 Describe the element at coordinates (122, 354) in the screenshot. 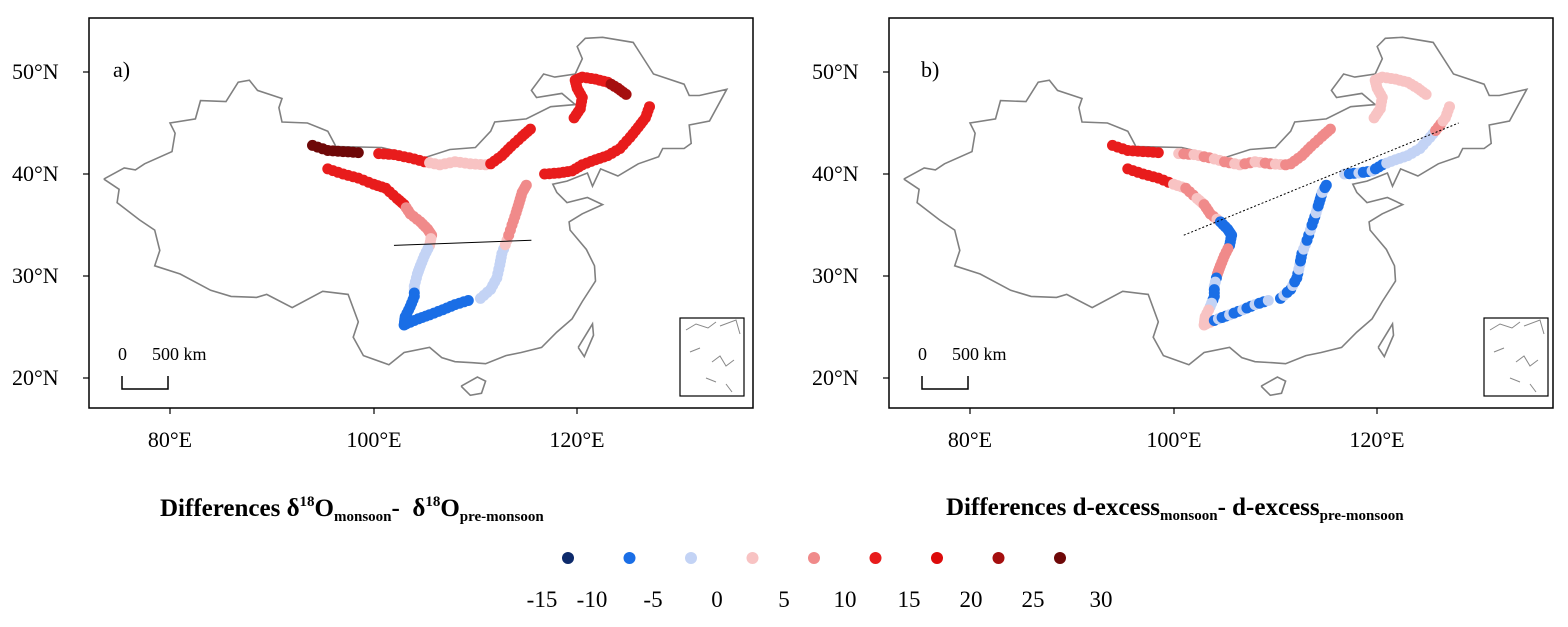

I see `panel-a-scalebar-zero: 0` at that location.